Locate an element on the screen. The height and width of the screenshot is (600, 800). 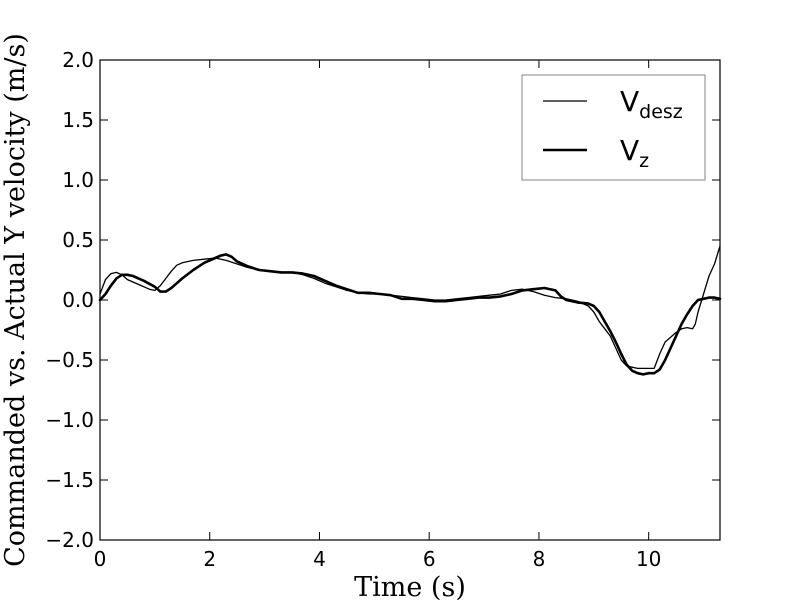
y-tick-label: −1.5 is located at coordinates (69, 480).